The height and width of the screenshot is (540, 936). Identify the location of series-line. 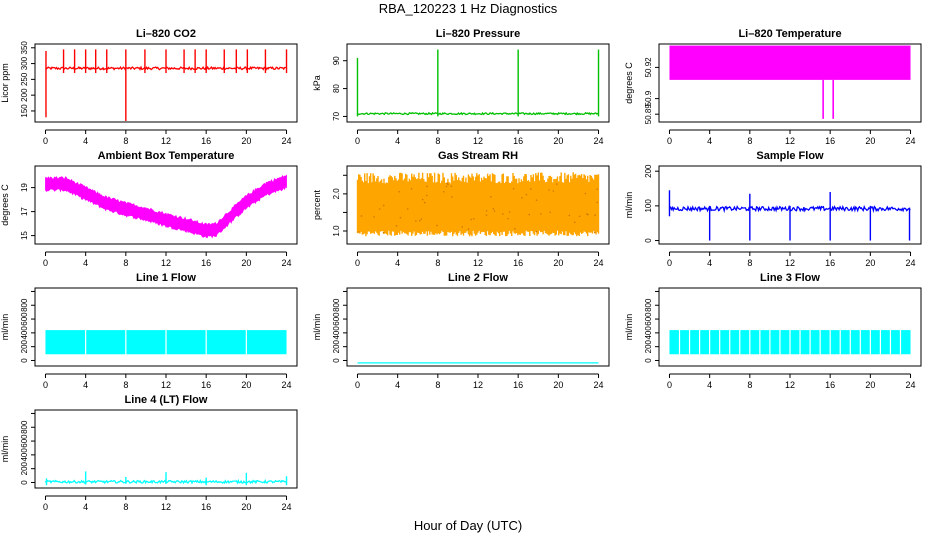
(478, 113).